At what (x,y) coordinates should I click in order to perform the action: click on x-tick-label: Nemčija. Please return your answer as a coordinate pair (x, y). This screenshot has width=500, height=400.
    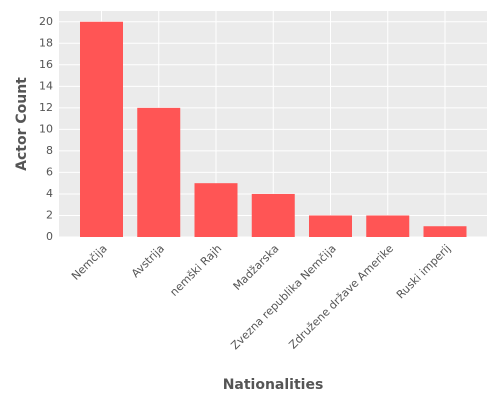
    Looking at the image, I should click on (89, 262).